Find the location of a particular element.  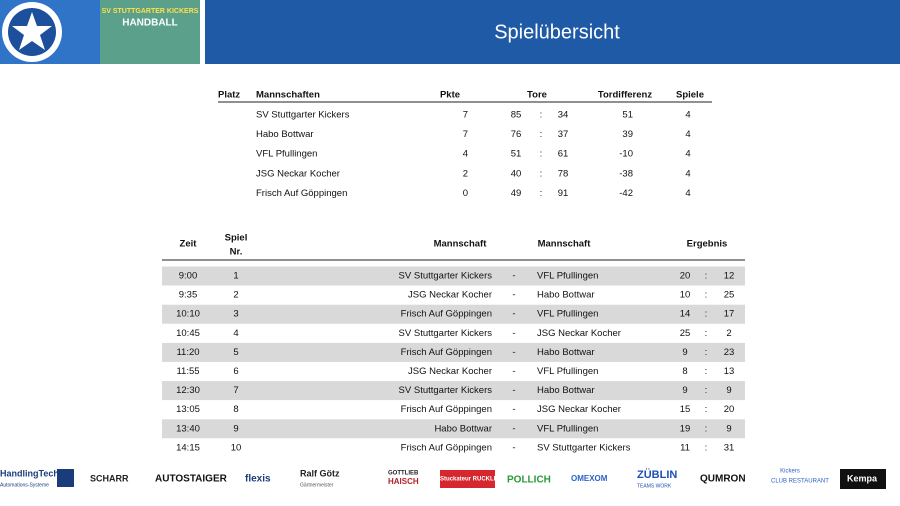

table-cell: 31 is located at coordinates (729, 447).